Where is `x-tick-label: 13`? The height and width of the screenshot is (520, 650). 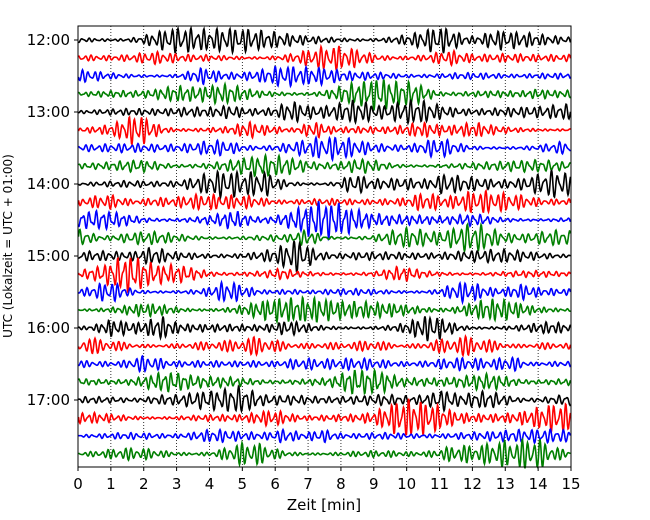 x-tick-label: 13 is located at coordinates (505, 484).